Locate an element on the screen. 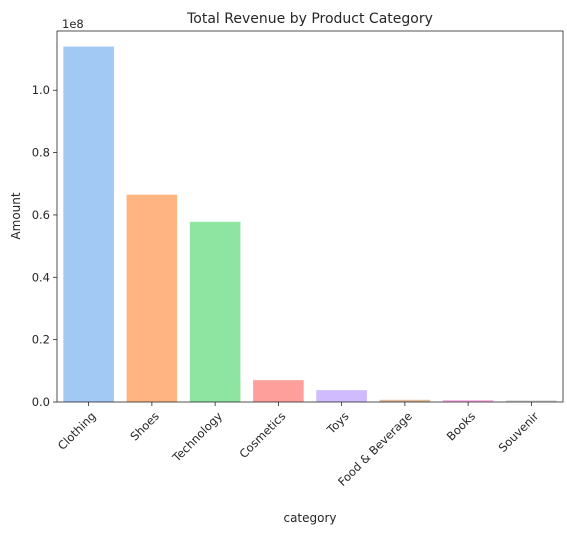 The width and height of the screenshot is (567, 535). bar-technology is located at coordinates (215, 311).